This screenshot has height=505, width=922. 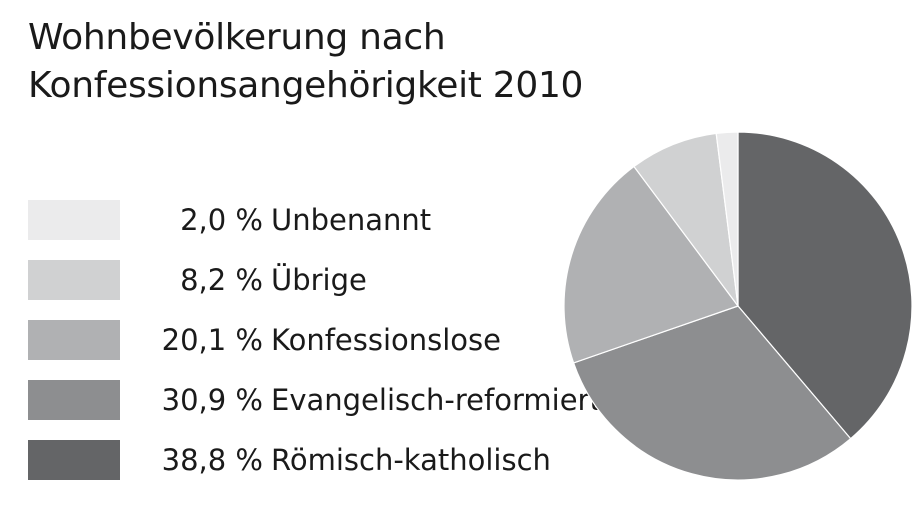 What do you see at coordinates (411, 460) in the screenshot?
I see `legend-label-roemisch-katholisch: Römisch-katholisch` at bounding box center [411, 460].